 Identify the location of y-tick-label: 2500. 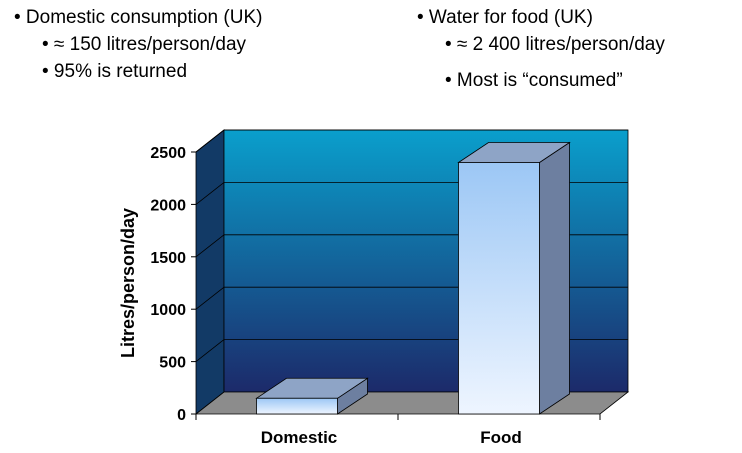
(168, 153).